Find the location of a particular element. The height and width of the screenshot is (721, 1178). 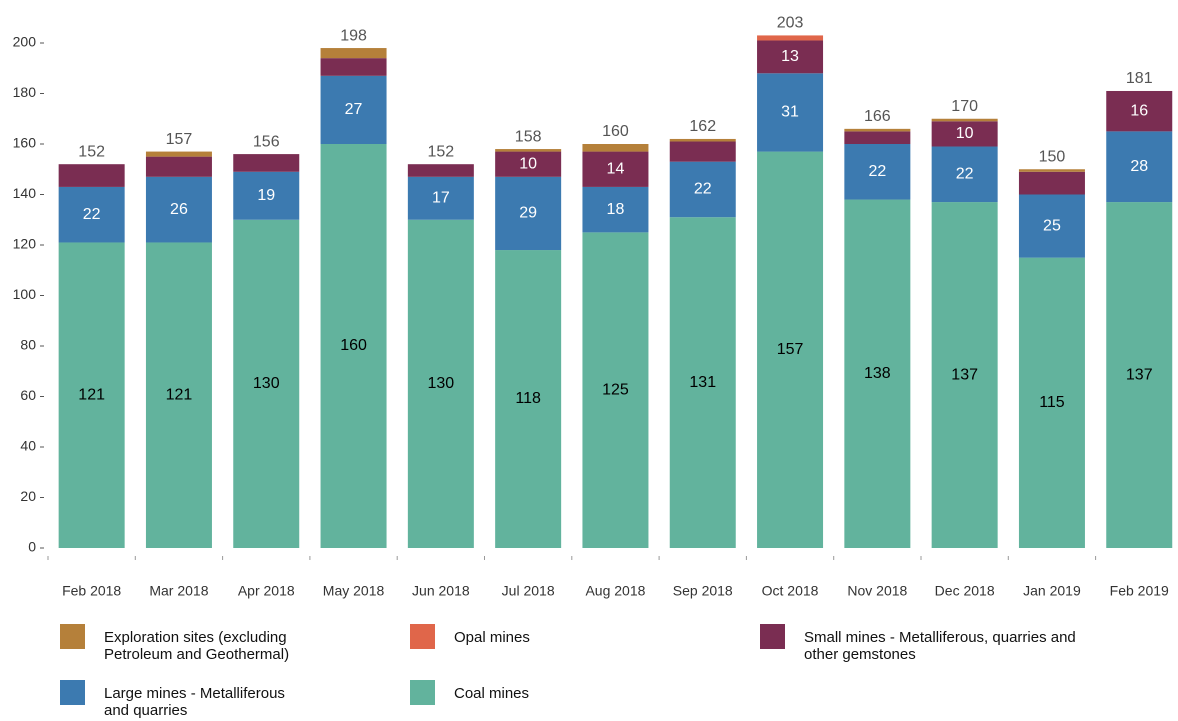

x-tick-label: Oct 2018 is located at coordinates (790, 591).